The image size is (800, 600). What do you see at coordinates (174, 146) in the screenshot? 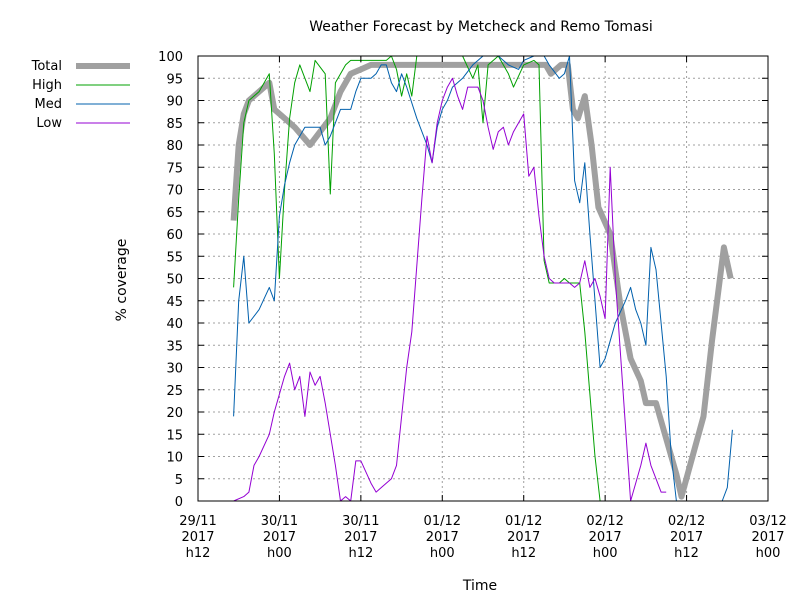
I see `y-tick-label: 80` at bounding box center [174, 146].